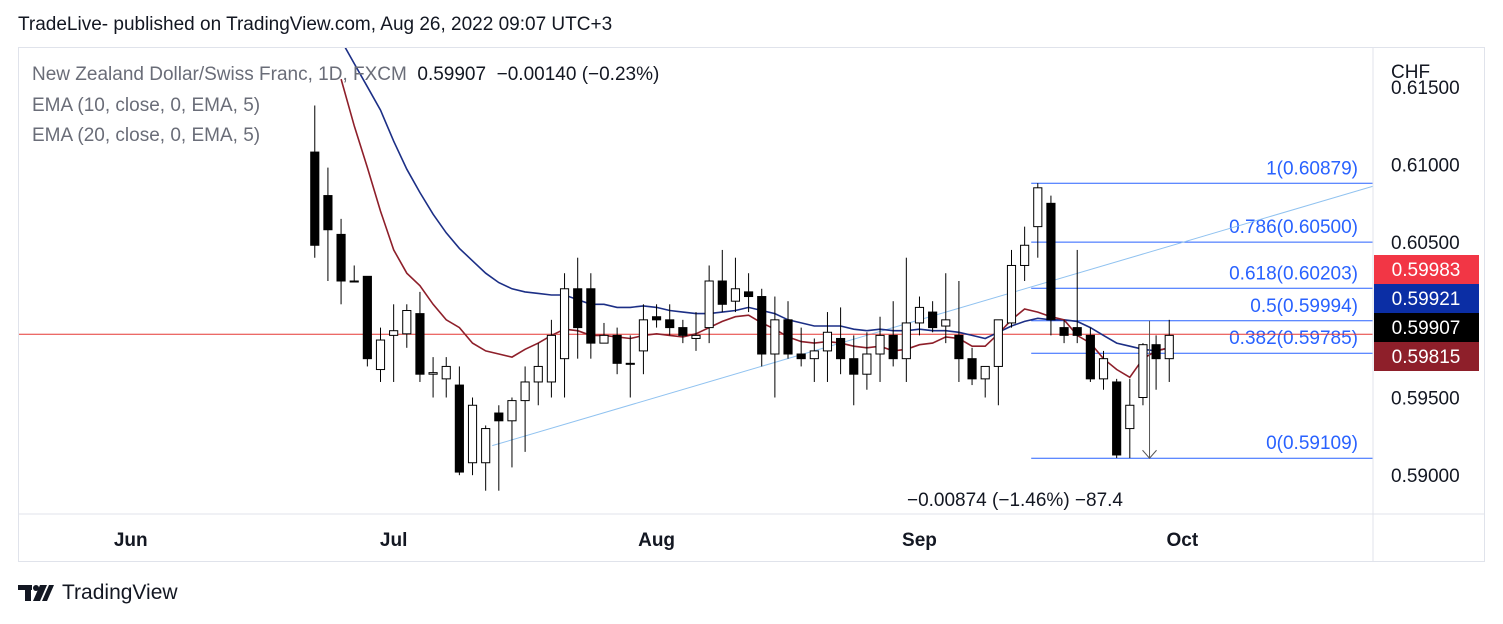 The image size is (1503, 624). What do you see at coordinates (1426, 269) in the screenshot?
I see `price-label-0: 0.59983` at bounding box center [1426, 269].